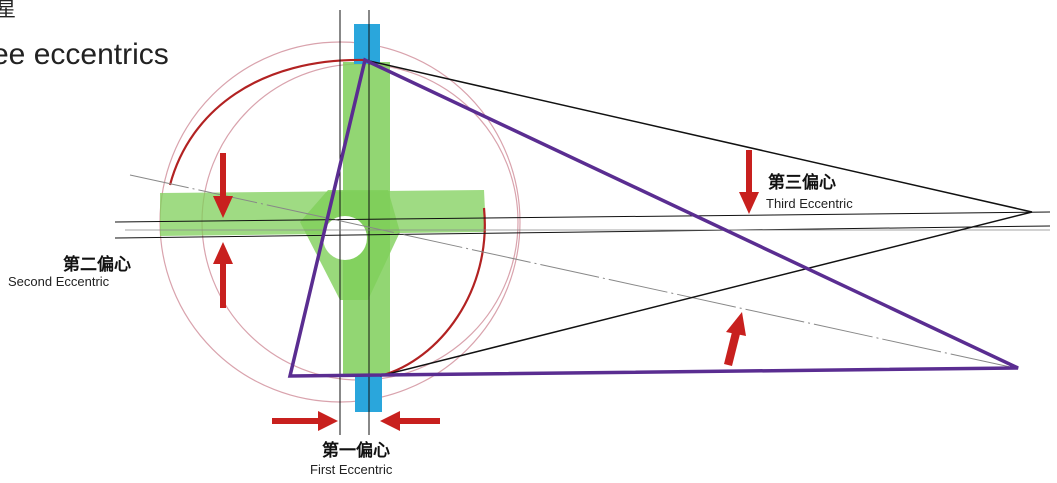 The height and width of the screenshot is (483, 1057). I want to click on second-eccentric-label-en: Second Eccentric, so click(59, 281).